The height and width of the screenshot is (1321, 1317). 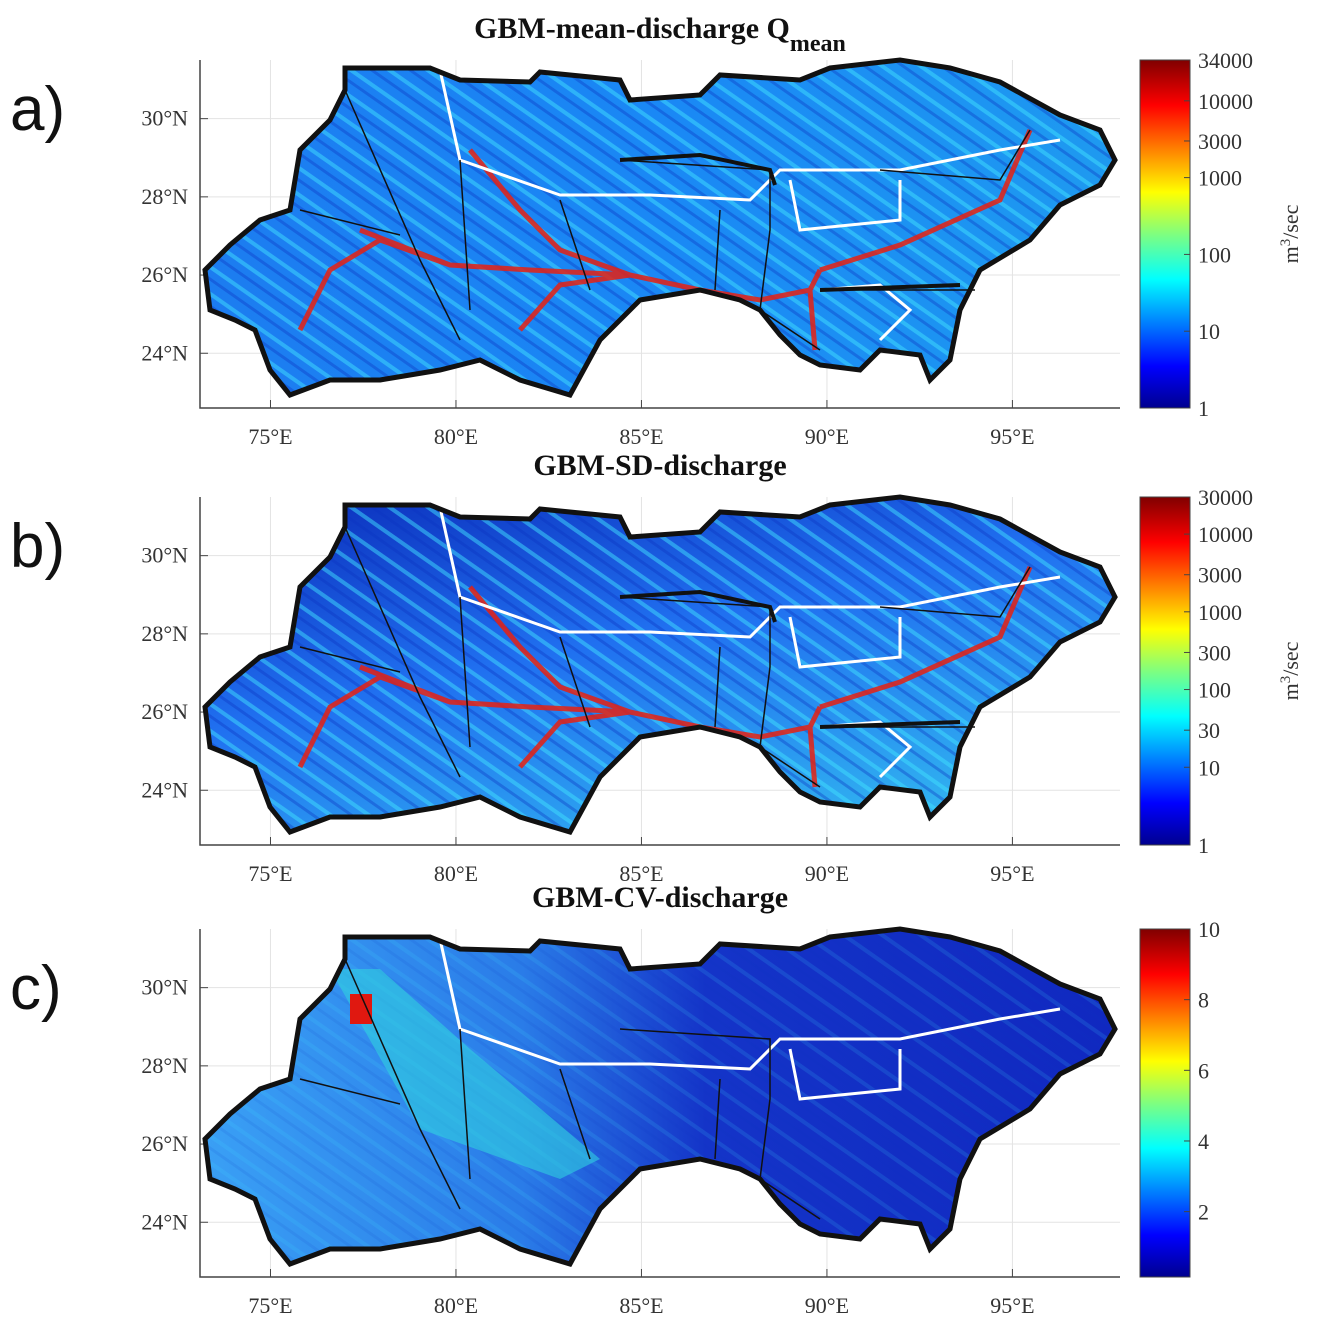 I want to click on panel-title: GBM-mean-discharge Qmean, so click(x=660, y=34).